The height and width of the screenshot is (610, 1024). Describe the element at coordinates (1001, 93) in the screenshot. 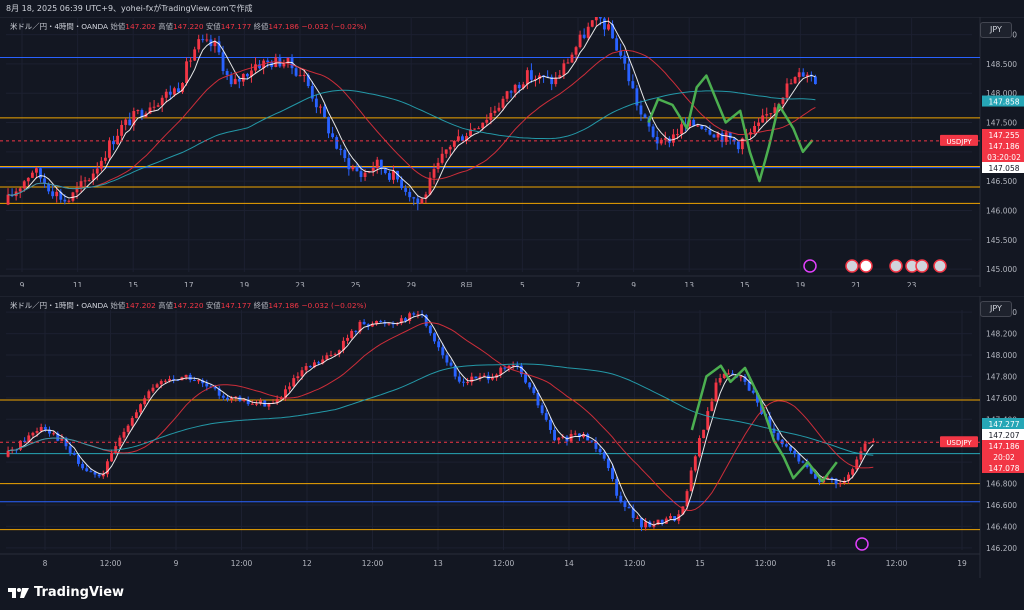

I see `y-tick-label: 148.000` at that location.